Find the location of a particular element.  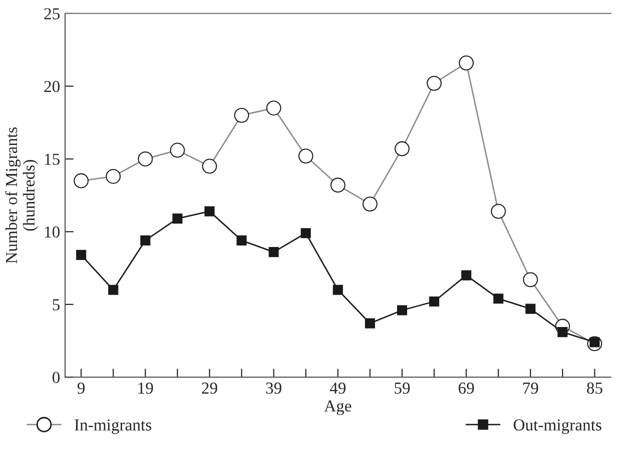

y-tick-label: 0 is located at coordinates (56, 378).